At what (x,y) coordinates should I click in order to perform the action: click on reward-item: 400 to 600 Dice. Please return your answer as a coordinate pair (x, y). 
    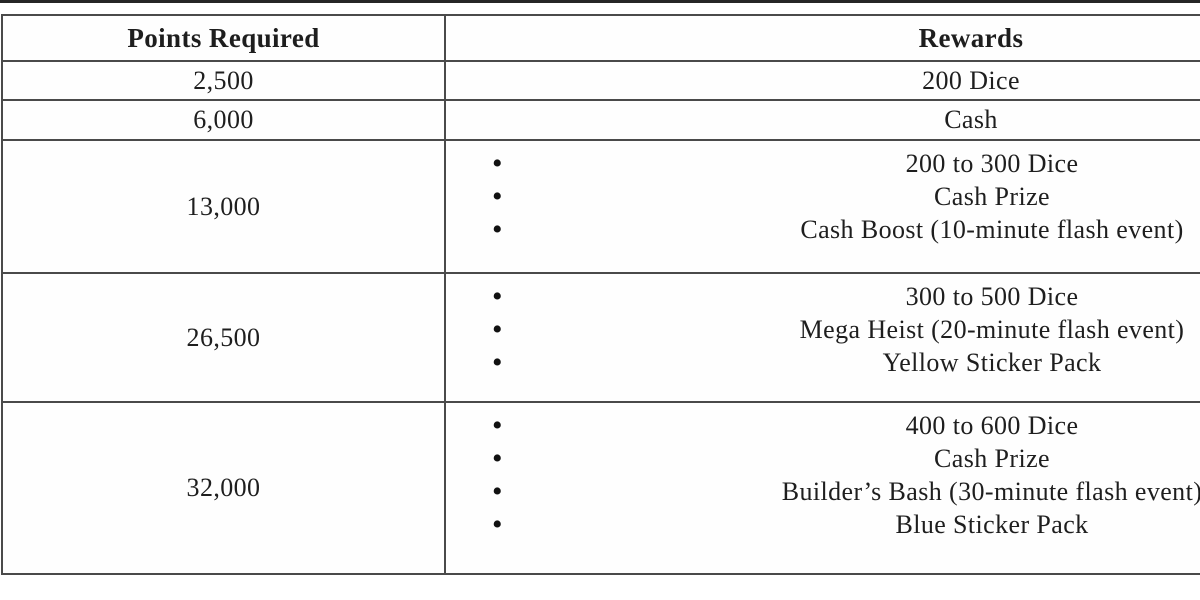
    Looking at the image, I should click on (845, 425).